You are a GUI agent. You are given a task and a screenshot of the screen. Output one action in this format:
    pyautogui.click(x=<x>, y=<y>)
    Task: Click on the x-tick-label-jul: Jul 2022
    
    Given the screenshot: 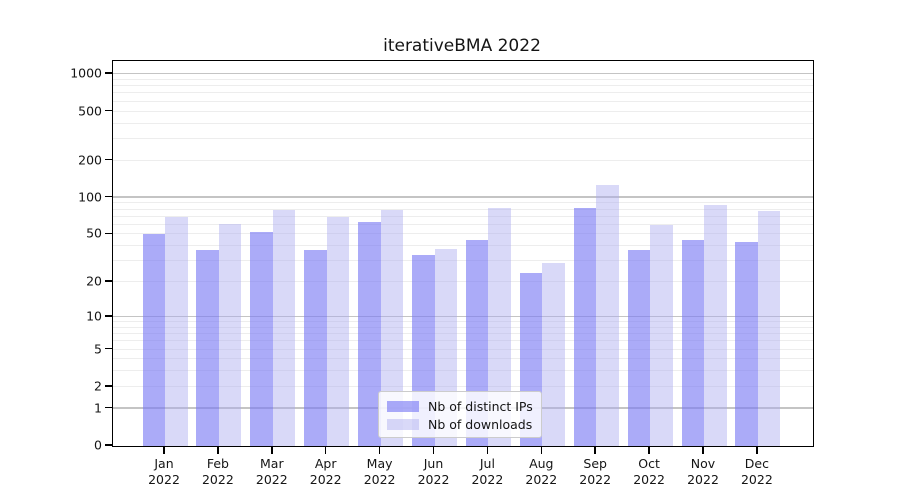 What is the action you would take?
    pyautogui.click(x=487, y=471)
    